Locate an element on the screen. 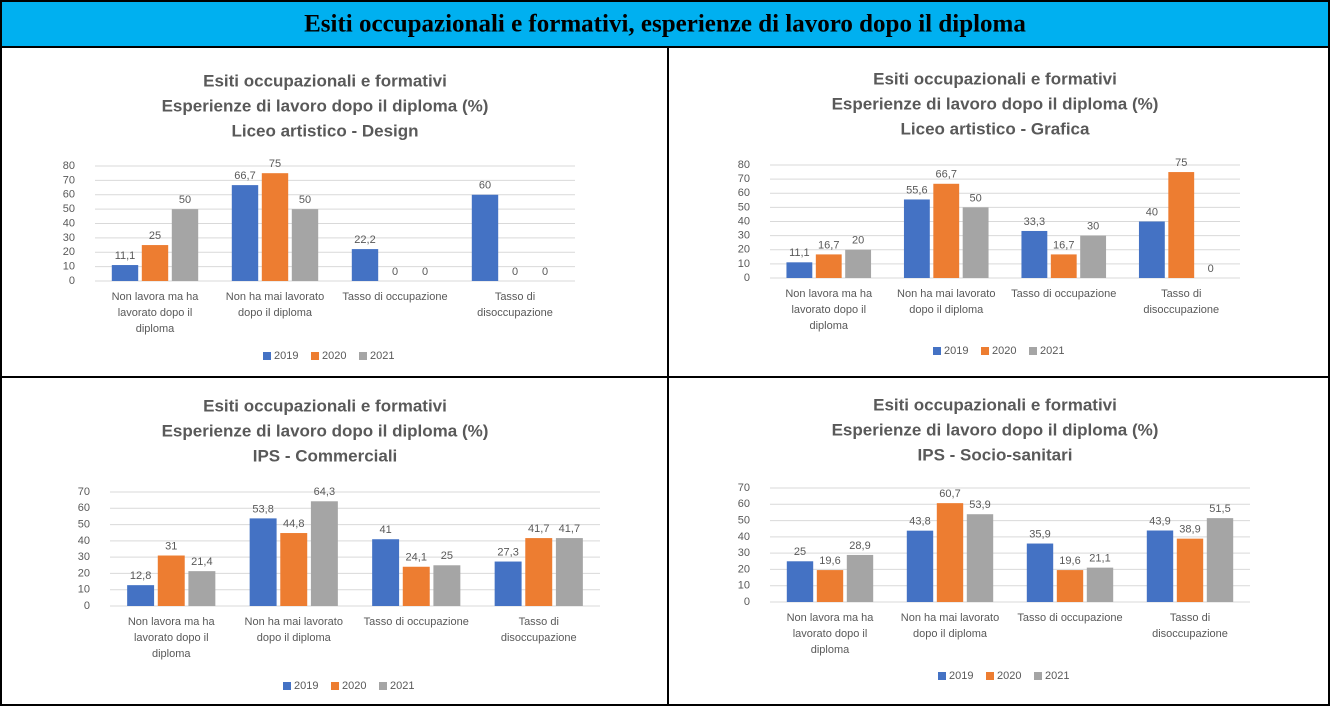 The image size is (1330, 706). value-label: 22,2 is located at coordinates (364, 240).